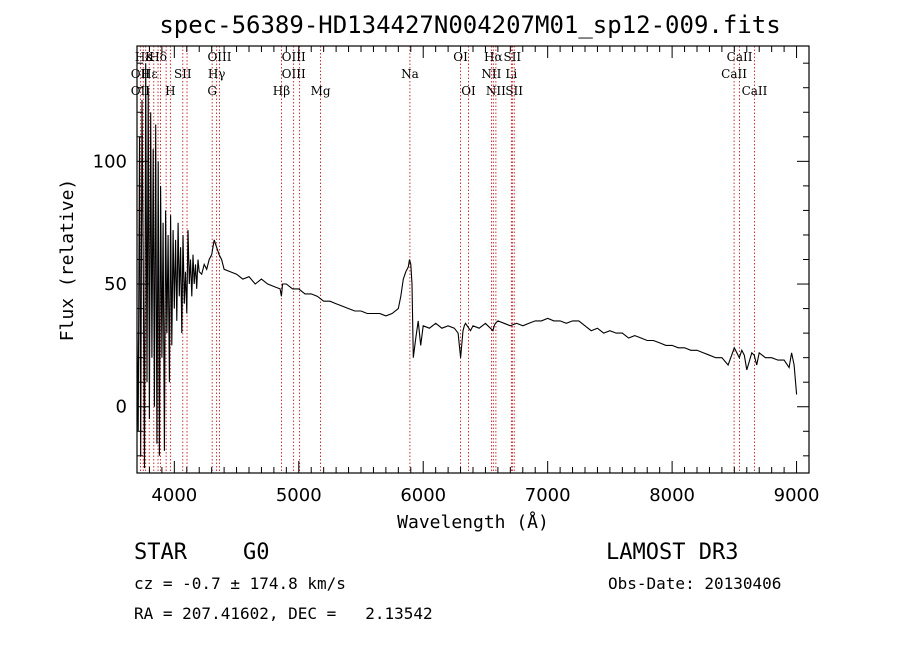 The image size is (900, 649). I want to click on line-marker-label: Hβ, so click(281, 91).